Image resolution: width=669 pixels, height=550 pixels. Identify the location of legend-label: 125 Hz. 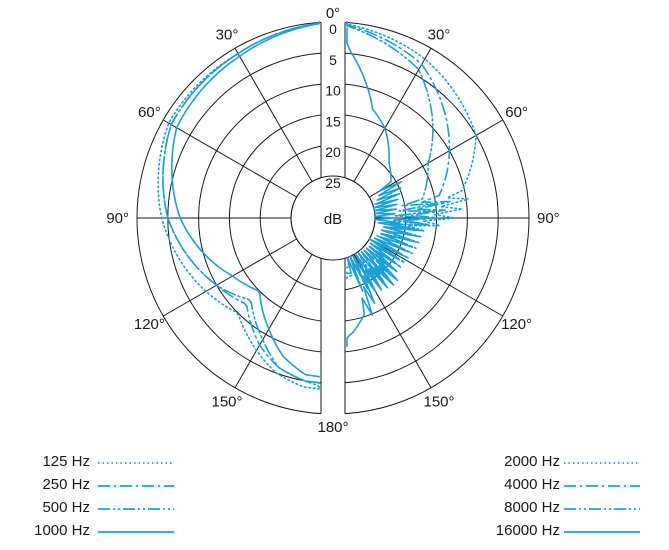
(66, 461).